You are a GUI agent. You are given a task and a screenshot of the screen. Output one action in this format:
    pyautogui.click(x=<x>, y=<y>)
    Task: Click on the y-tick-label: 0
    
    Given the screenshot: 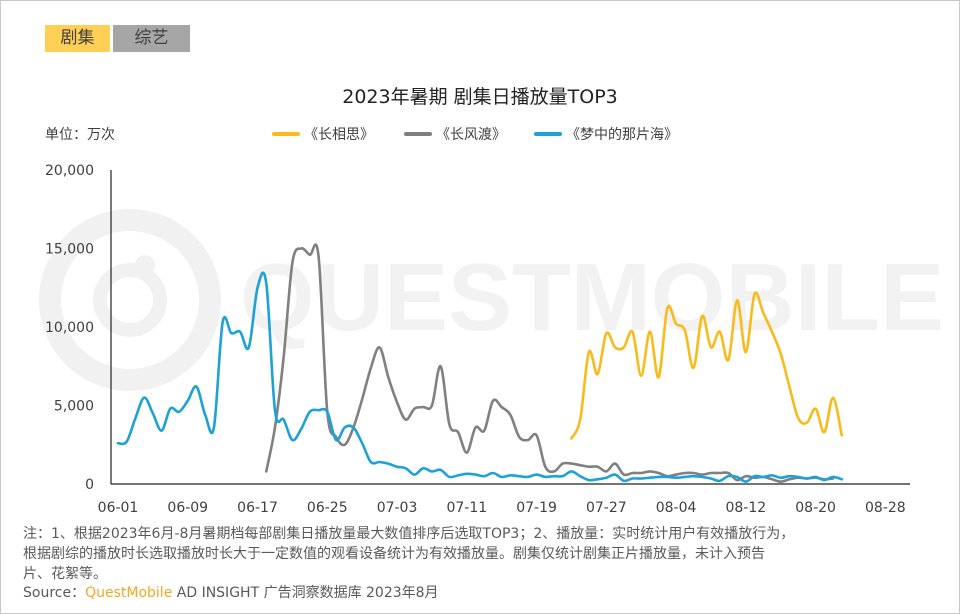 What is the action you would take?
    pyautogui.click(x=89, y=485)
    